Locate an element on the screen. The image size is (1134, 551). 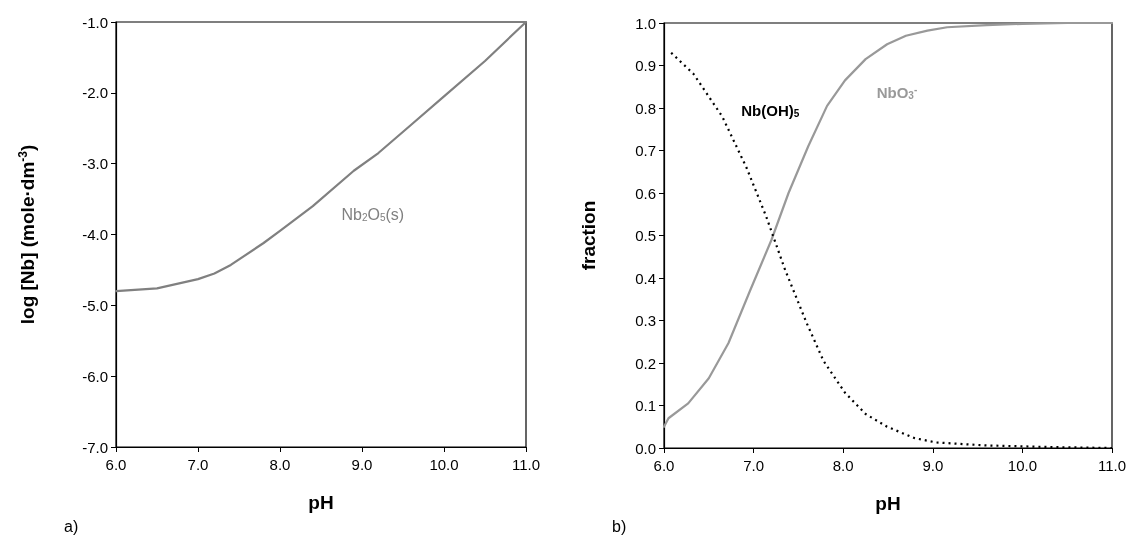
y-tick-label: 0.6 is located at coordinates (645, 193).